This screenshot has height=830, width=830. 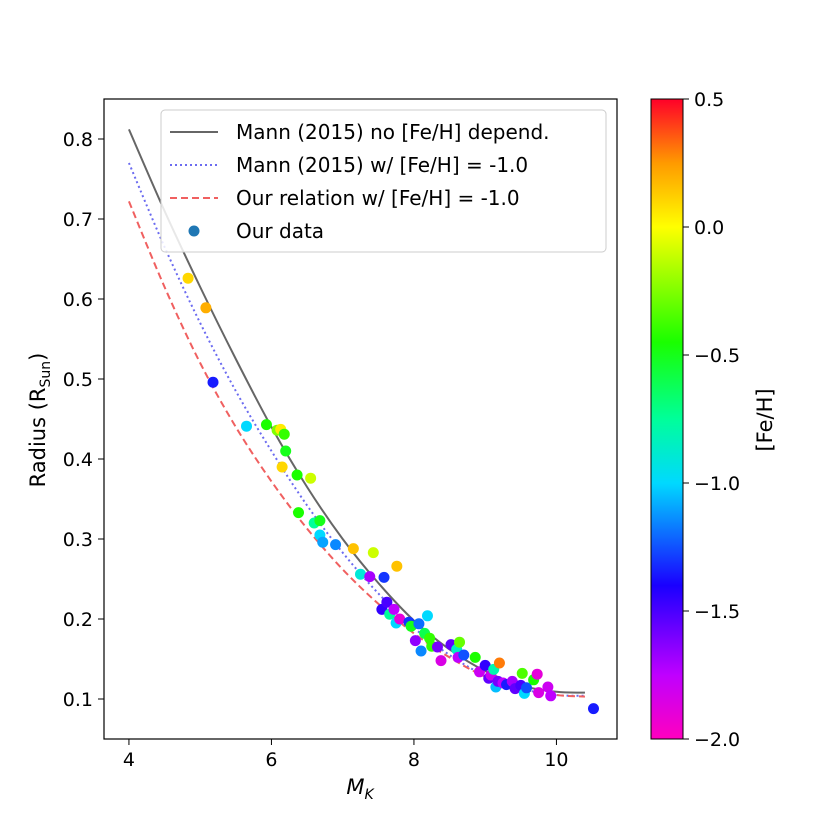 What do you see at coordinates (717, 356) in the screenshot?
I see `colorbar-tick-label-2: −0.5` at bounding box center [717, 356].